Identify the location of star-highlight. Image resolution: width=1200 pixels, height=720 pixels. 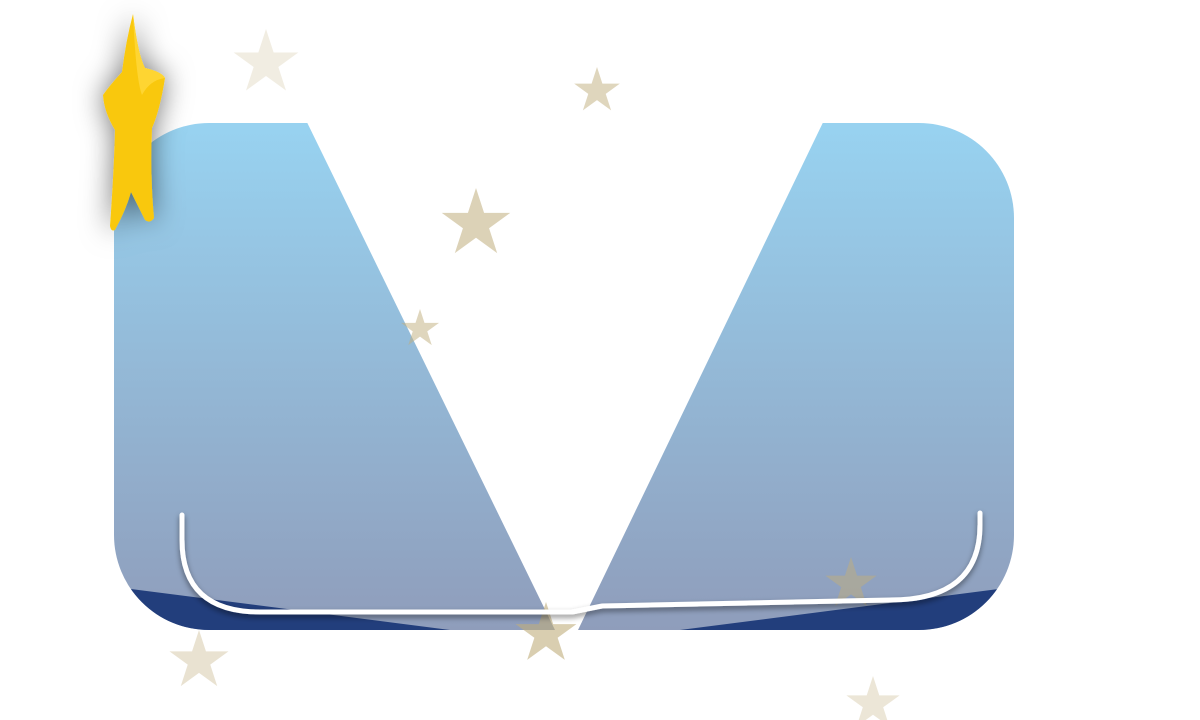
(149, 54).